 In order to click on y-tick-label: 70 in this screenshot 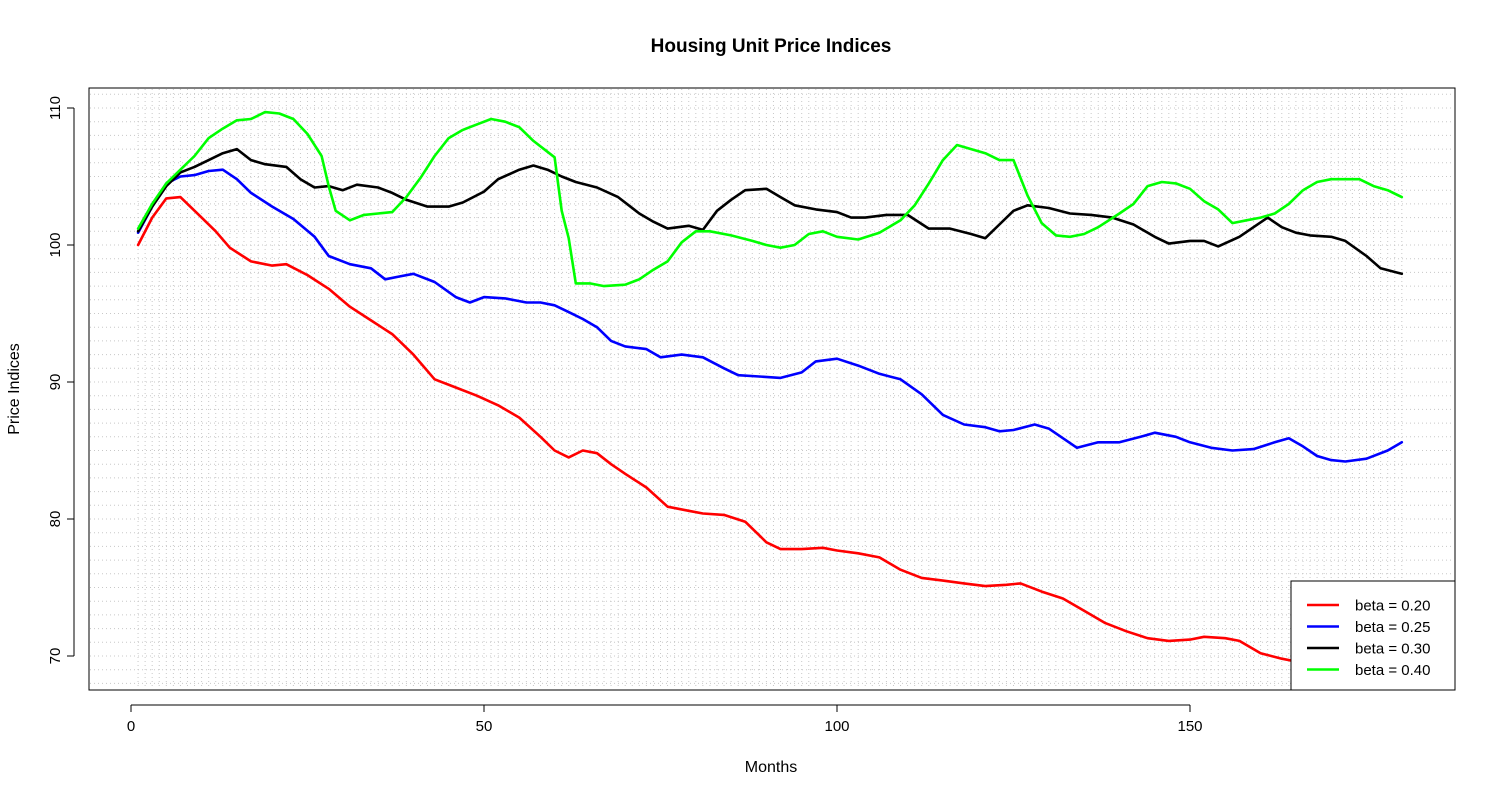, I will do `click(55, 656)`.